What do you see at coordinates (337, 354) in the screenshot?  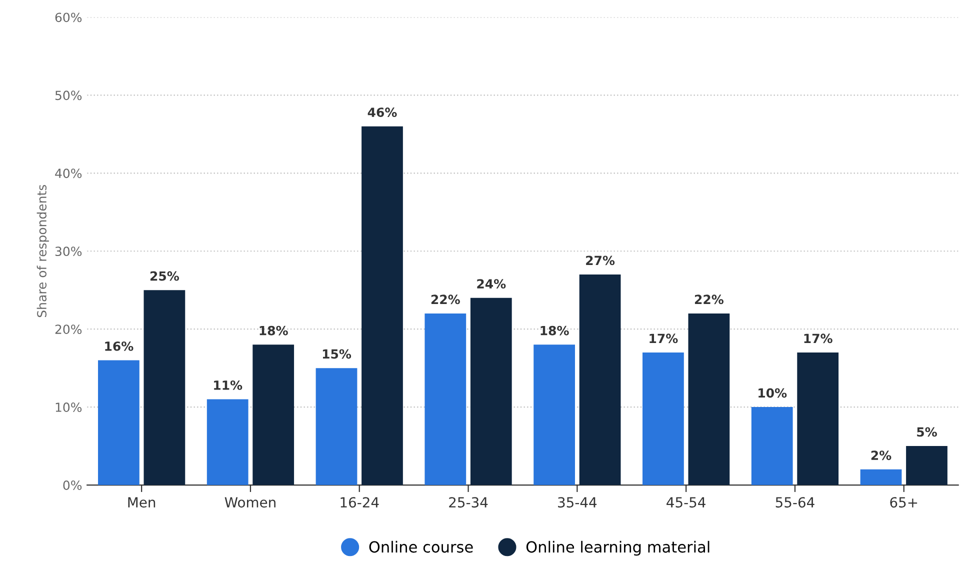 I see `data-label: 15%` at bounding box center [337, 354].